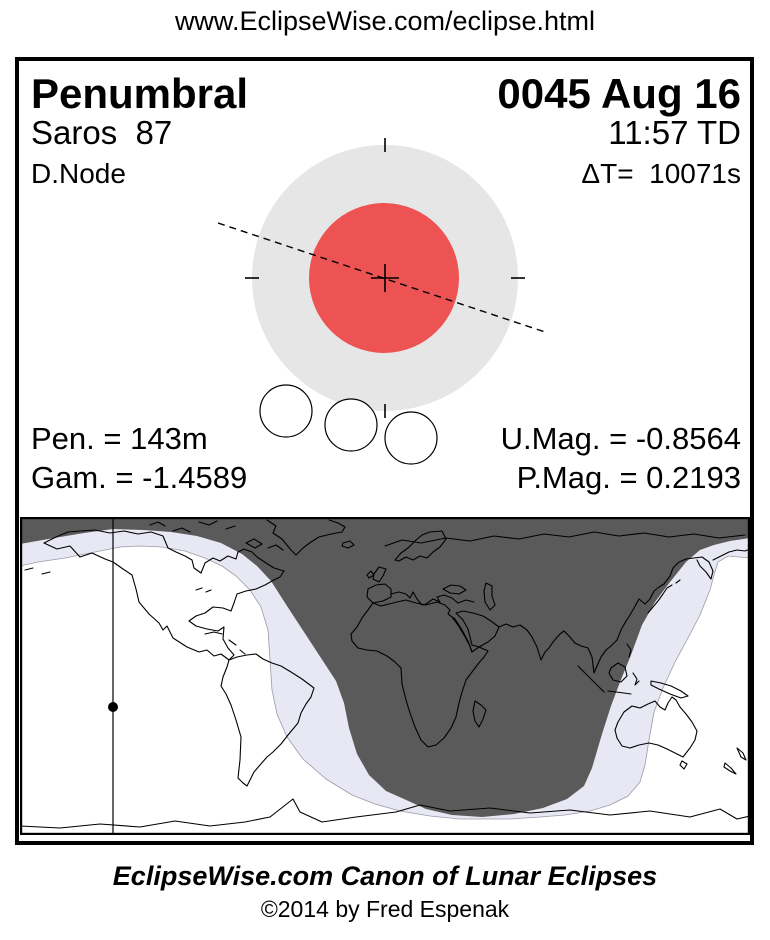  What do you see at coordinates (656, 727) in the screenshot?
I see `coastline-australia` at bounding box center [656, 727].